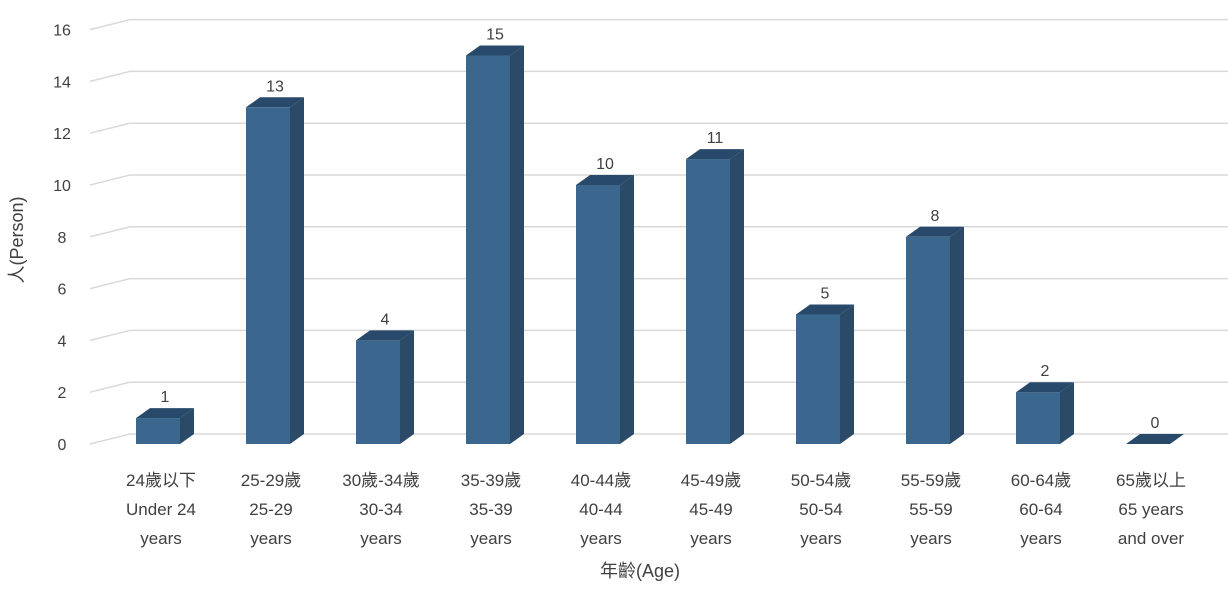 The image size is (1228, 595). I want to click on x-tick-label: Under 24, so click(161, 509).